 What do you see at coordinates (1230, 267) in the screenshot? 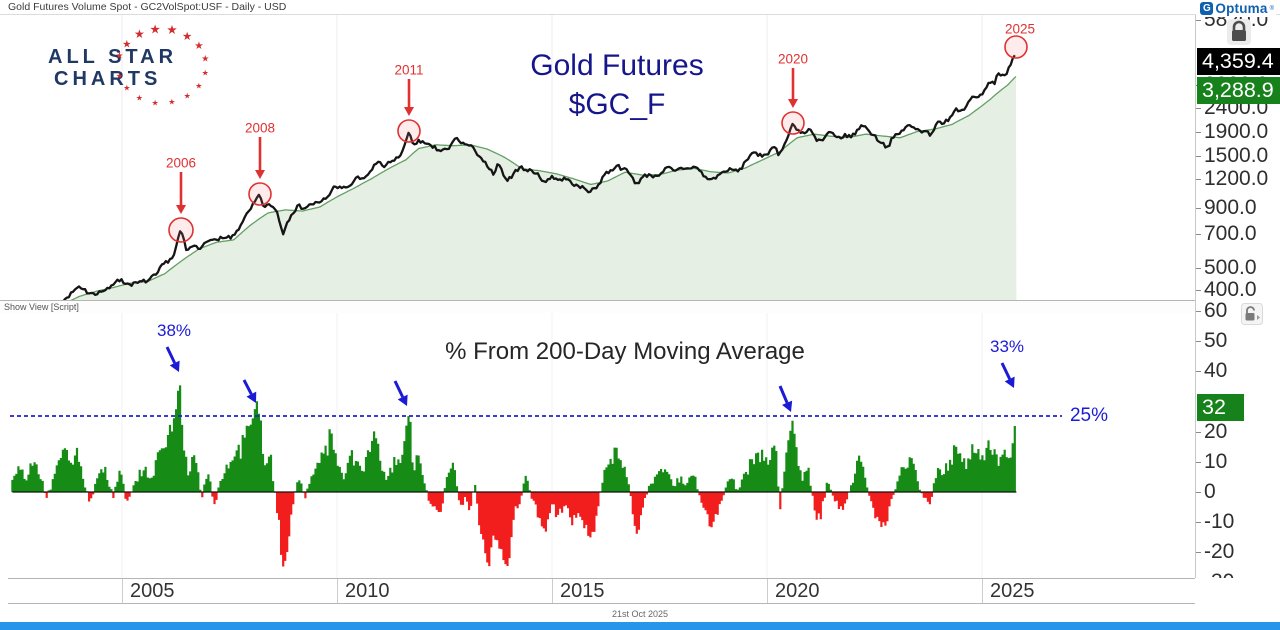
I see `price-axis-tick: 500.0` at bounding box center [1230, 267].